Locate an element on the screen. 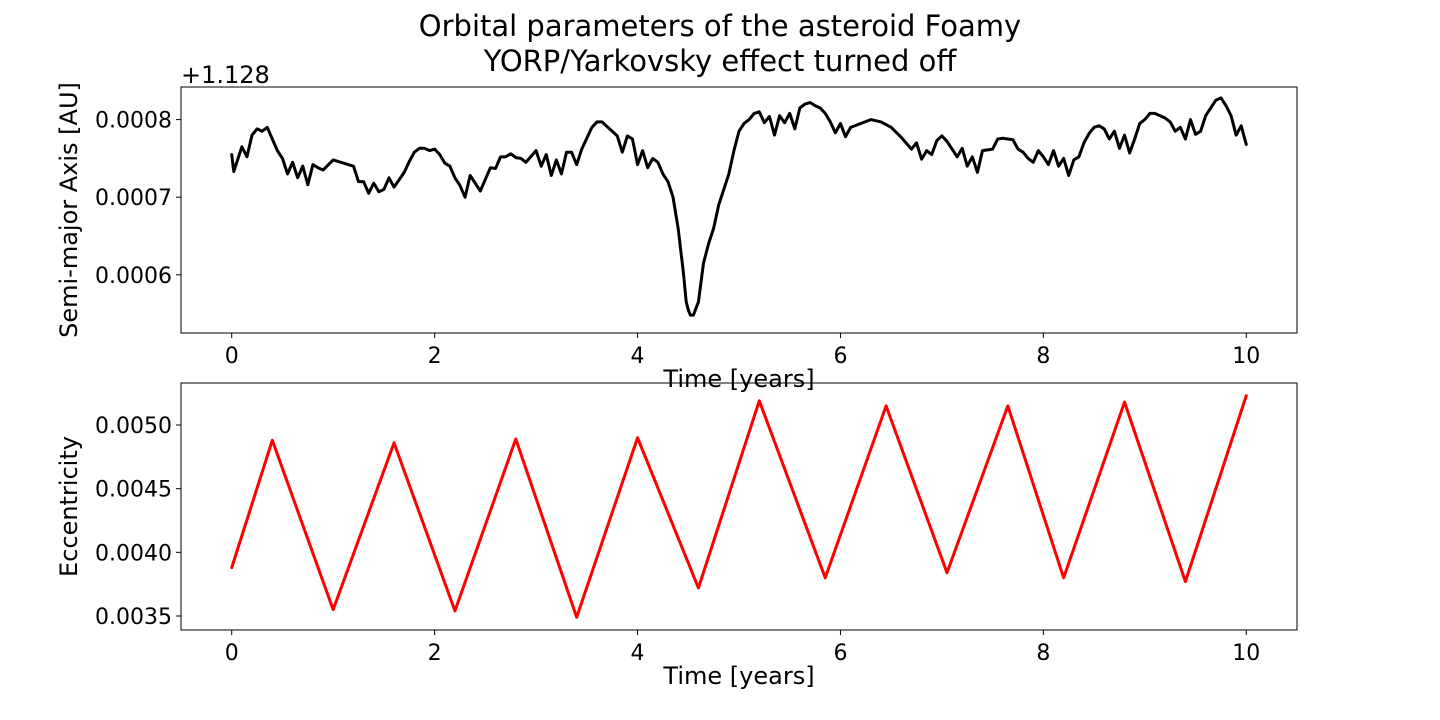 The height and width of the screenshot is (720, 1440). y-axis-offset-label: +1.128 is located at coordinates (225, 75).